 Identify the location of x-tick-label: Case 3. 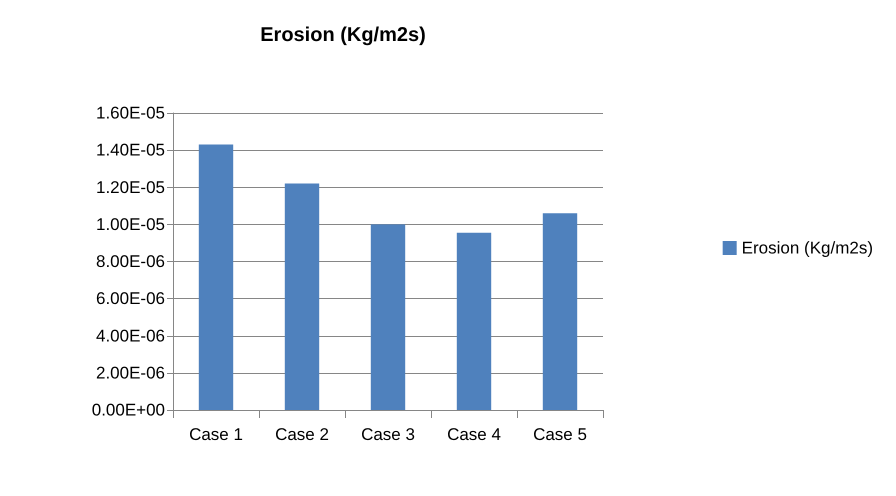
(388, 434).